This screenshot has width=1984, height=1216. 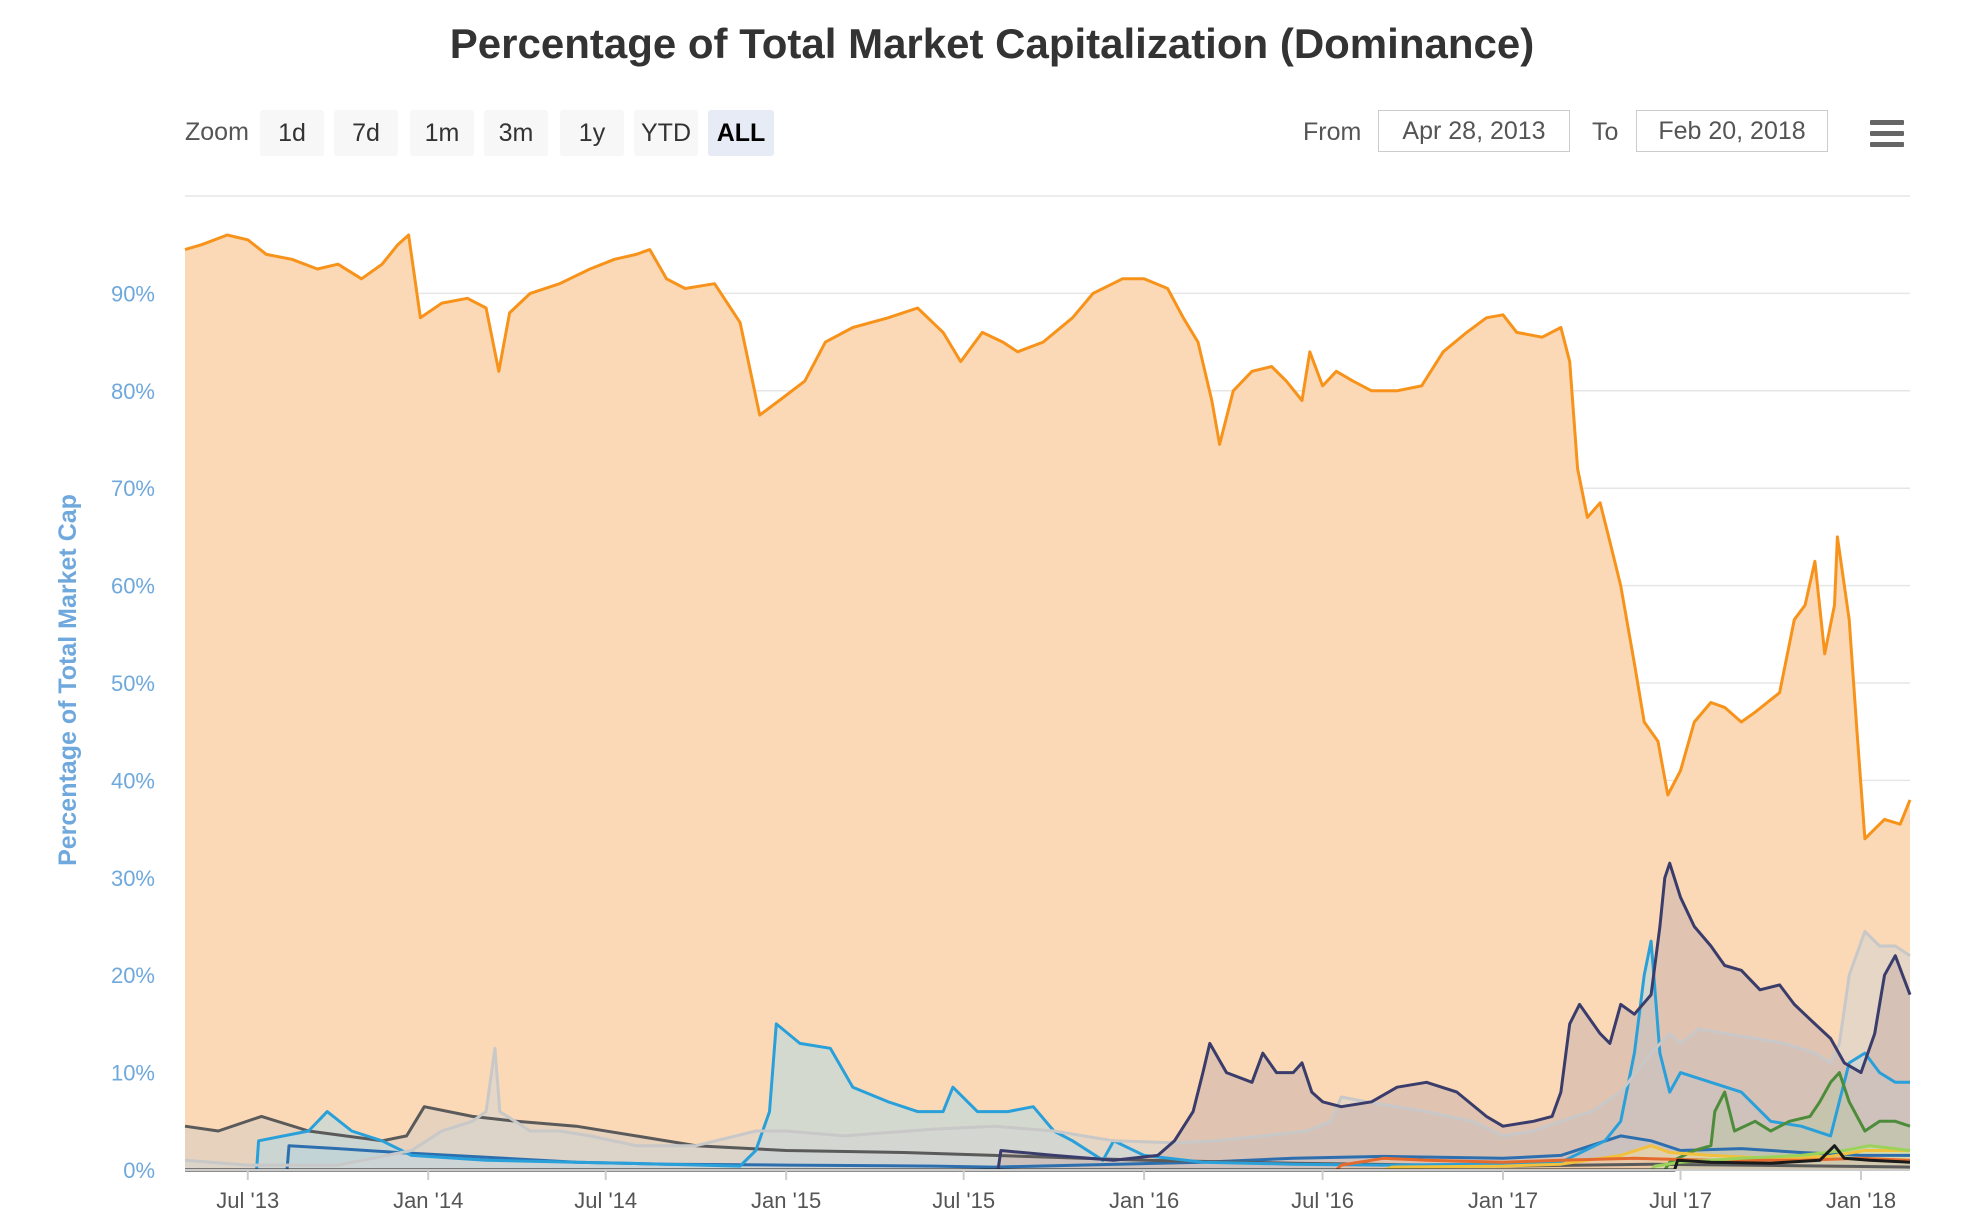 I want to click on y-tick-label: 50%, so click(x=133, y=683).